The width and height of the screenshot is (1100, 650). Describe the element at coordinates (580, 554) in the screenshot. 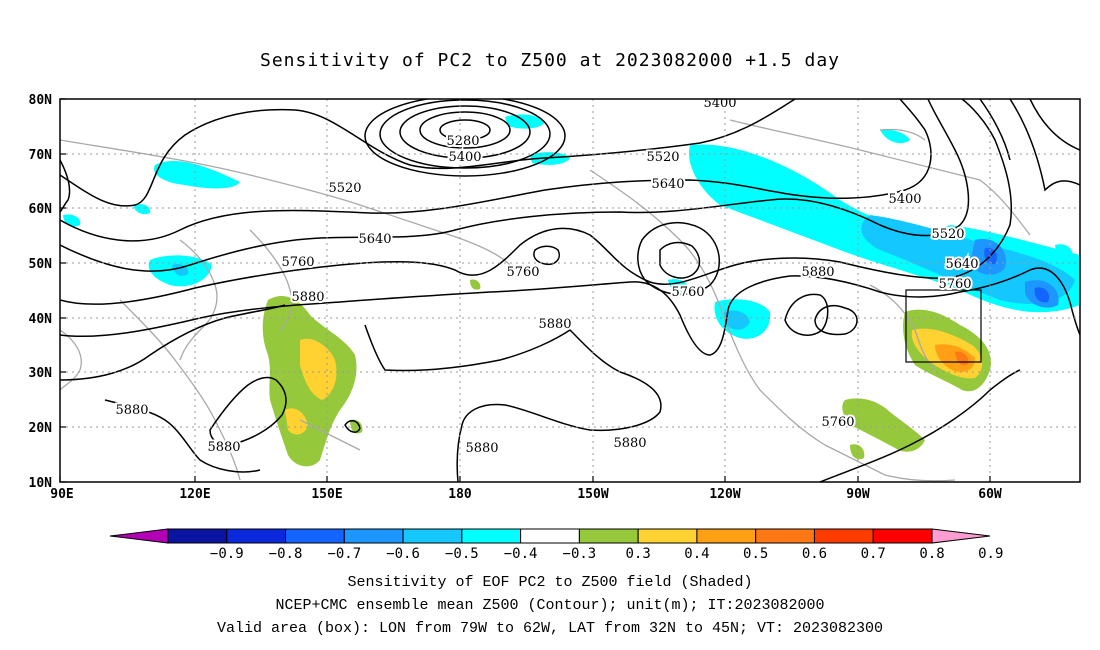

I see `colorbar-label: −0.3` at that location.